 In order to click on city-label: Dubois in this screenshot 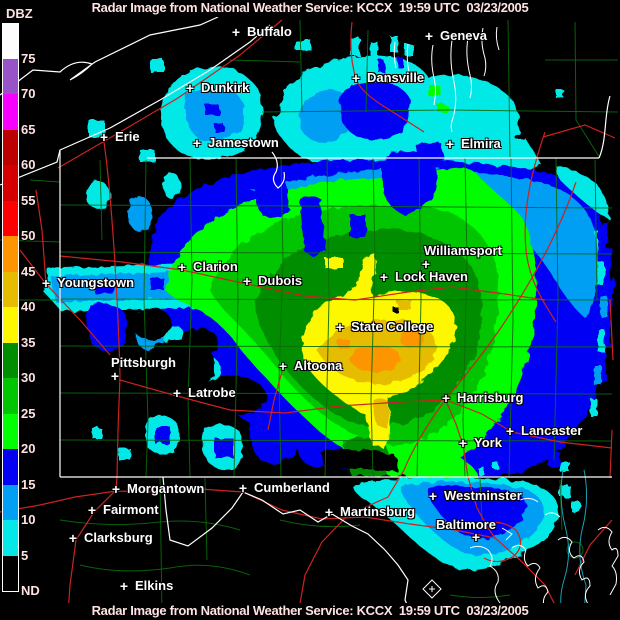, I will do `click(280, 280)`.